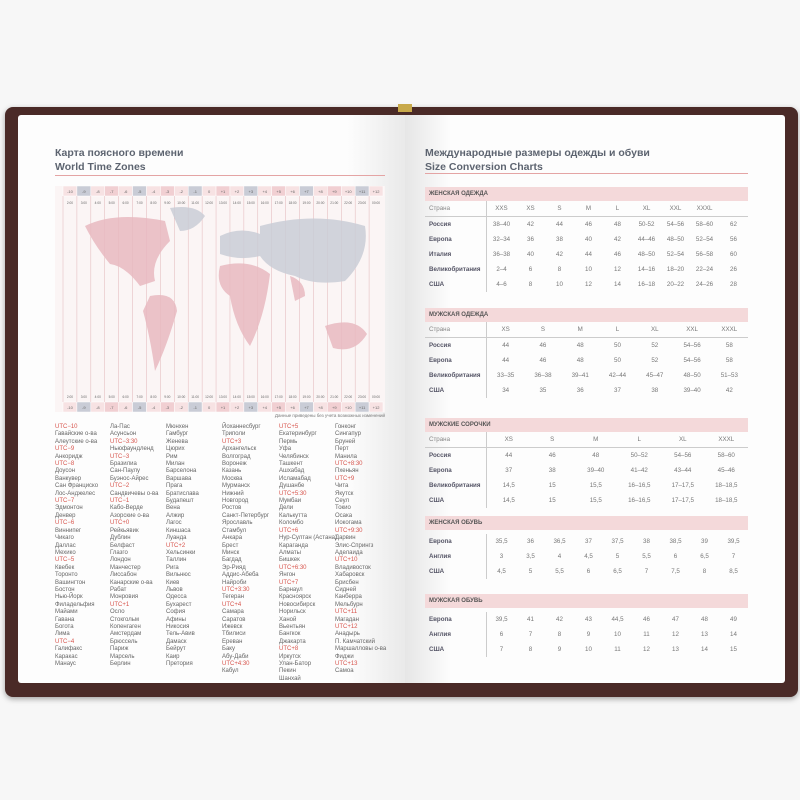  I want to click on city-name: Нью-Йорк, so click(69, 597).